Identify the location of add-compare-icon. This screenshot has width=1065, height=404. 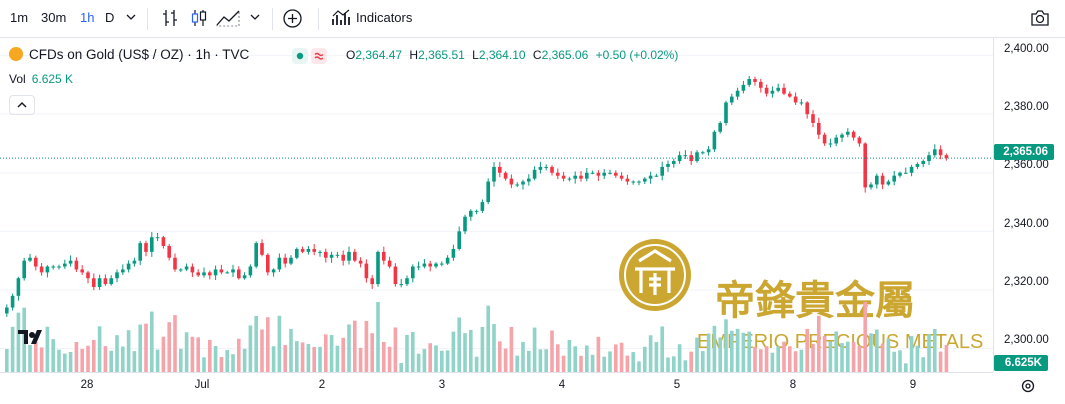
(292, 18).